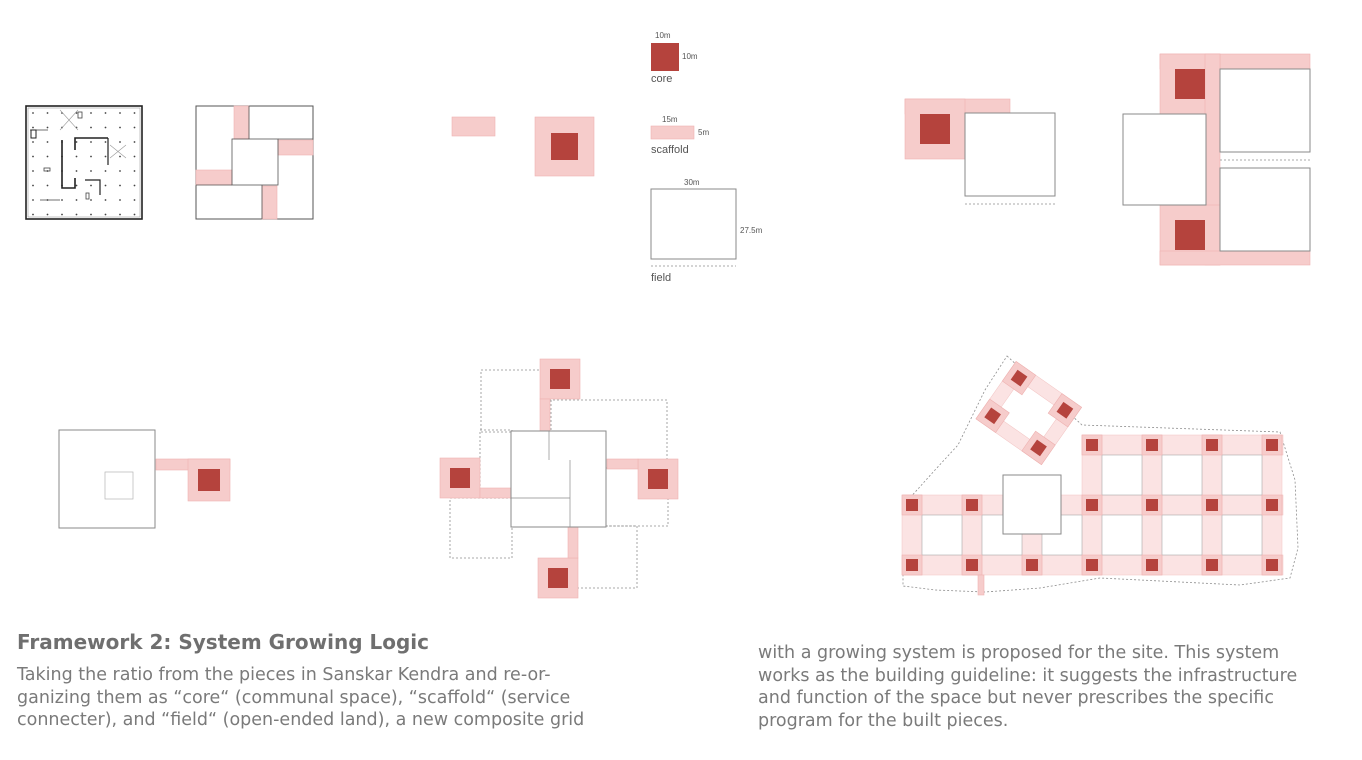 This screenshot has height=760, width=1362. Describe the element at coordinates (559, 478) in the screenshot. I see `pinwheel-growth` at that location.